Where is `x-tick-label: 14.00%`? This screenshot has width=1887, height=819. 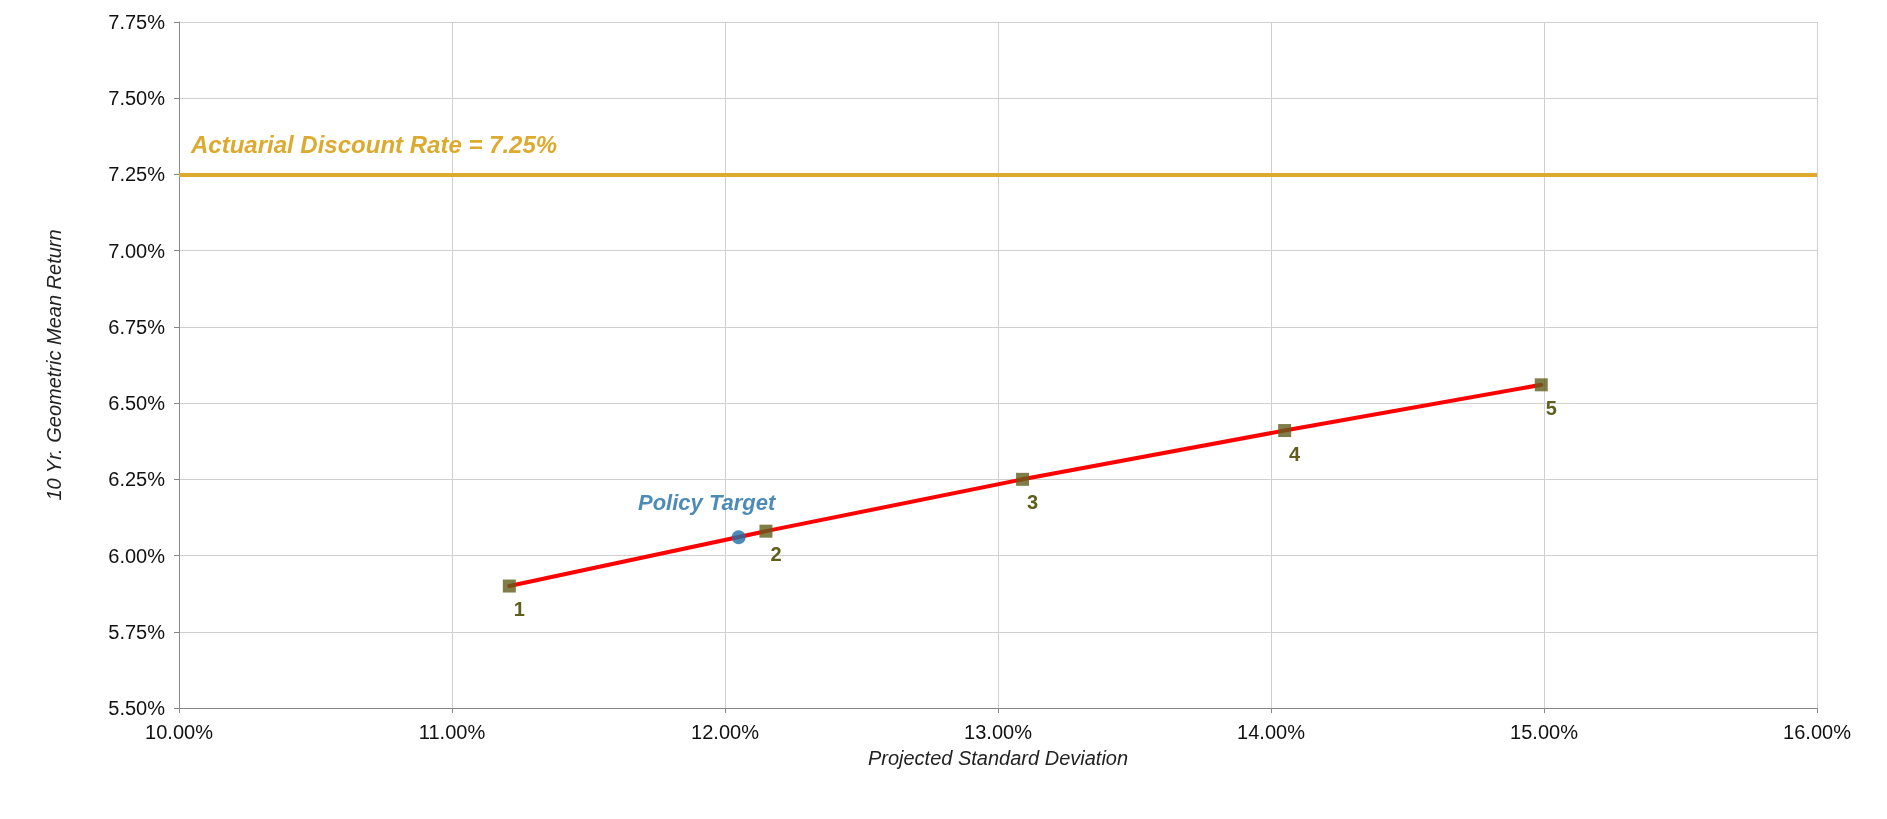 x-tick-label: 14.00% is located at coordinates (1271, 732).